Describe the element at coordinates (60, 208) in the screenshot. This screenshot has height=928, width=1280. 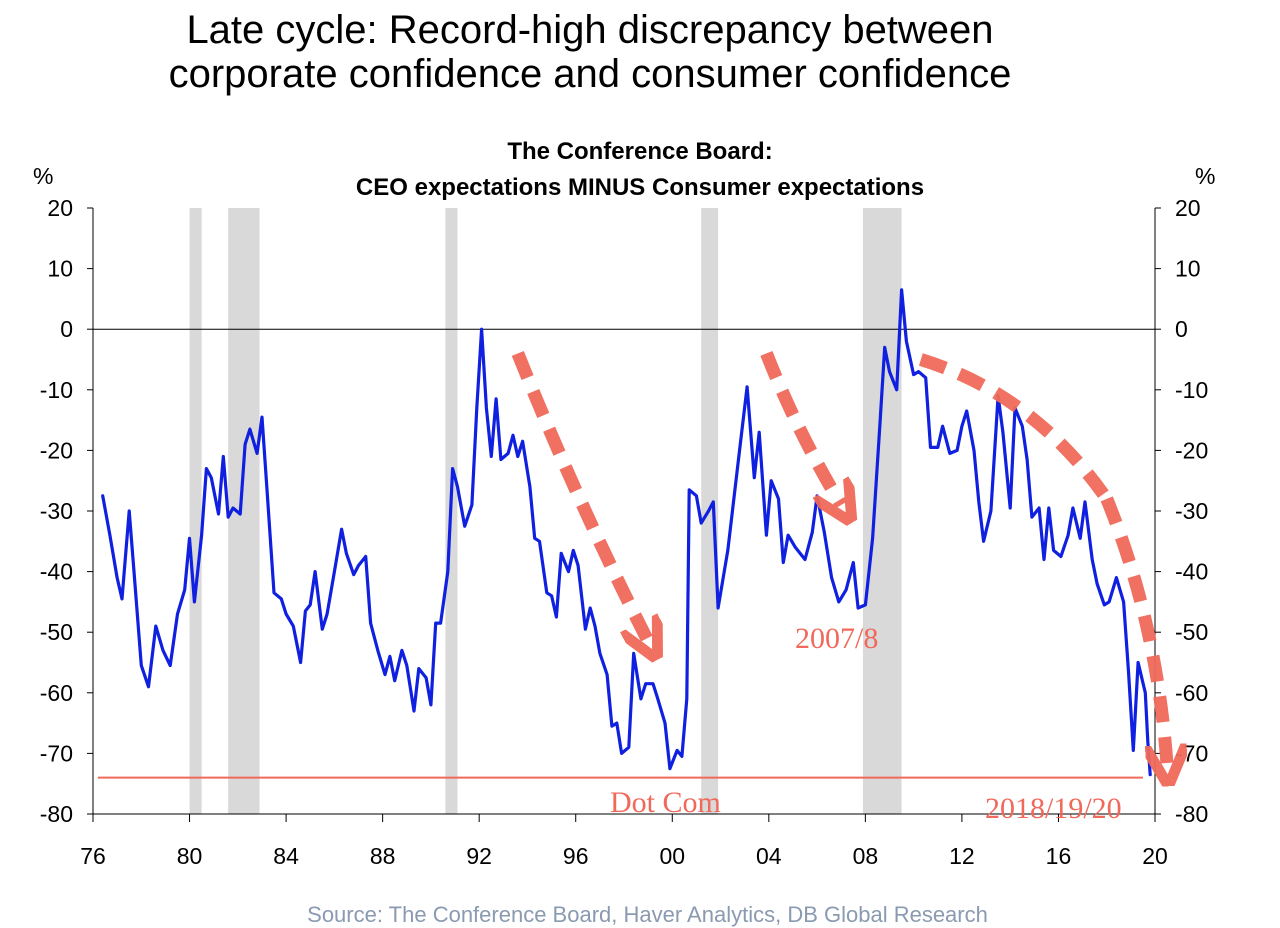
I see `y-tick-label-left: 20` at that location.